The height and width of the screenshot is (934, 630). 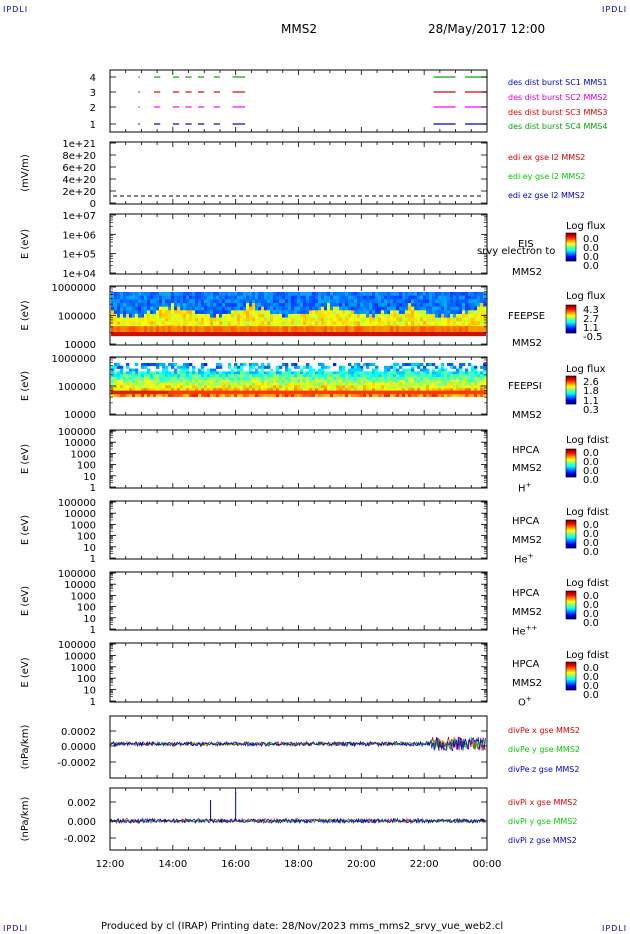 What do you see at coordinates (571, 319) in the screenshot?
I see `panel-feeps_e-colorbar-frame` at bounding box center [571, 319].